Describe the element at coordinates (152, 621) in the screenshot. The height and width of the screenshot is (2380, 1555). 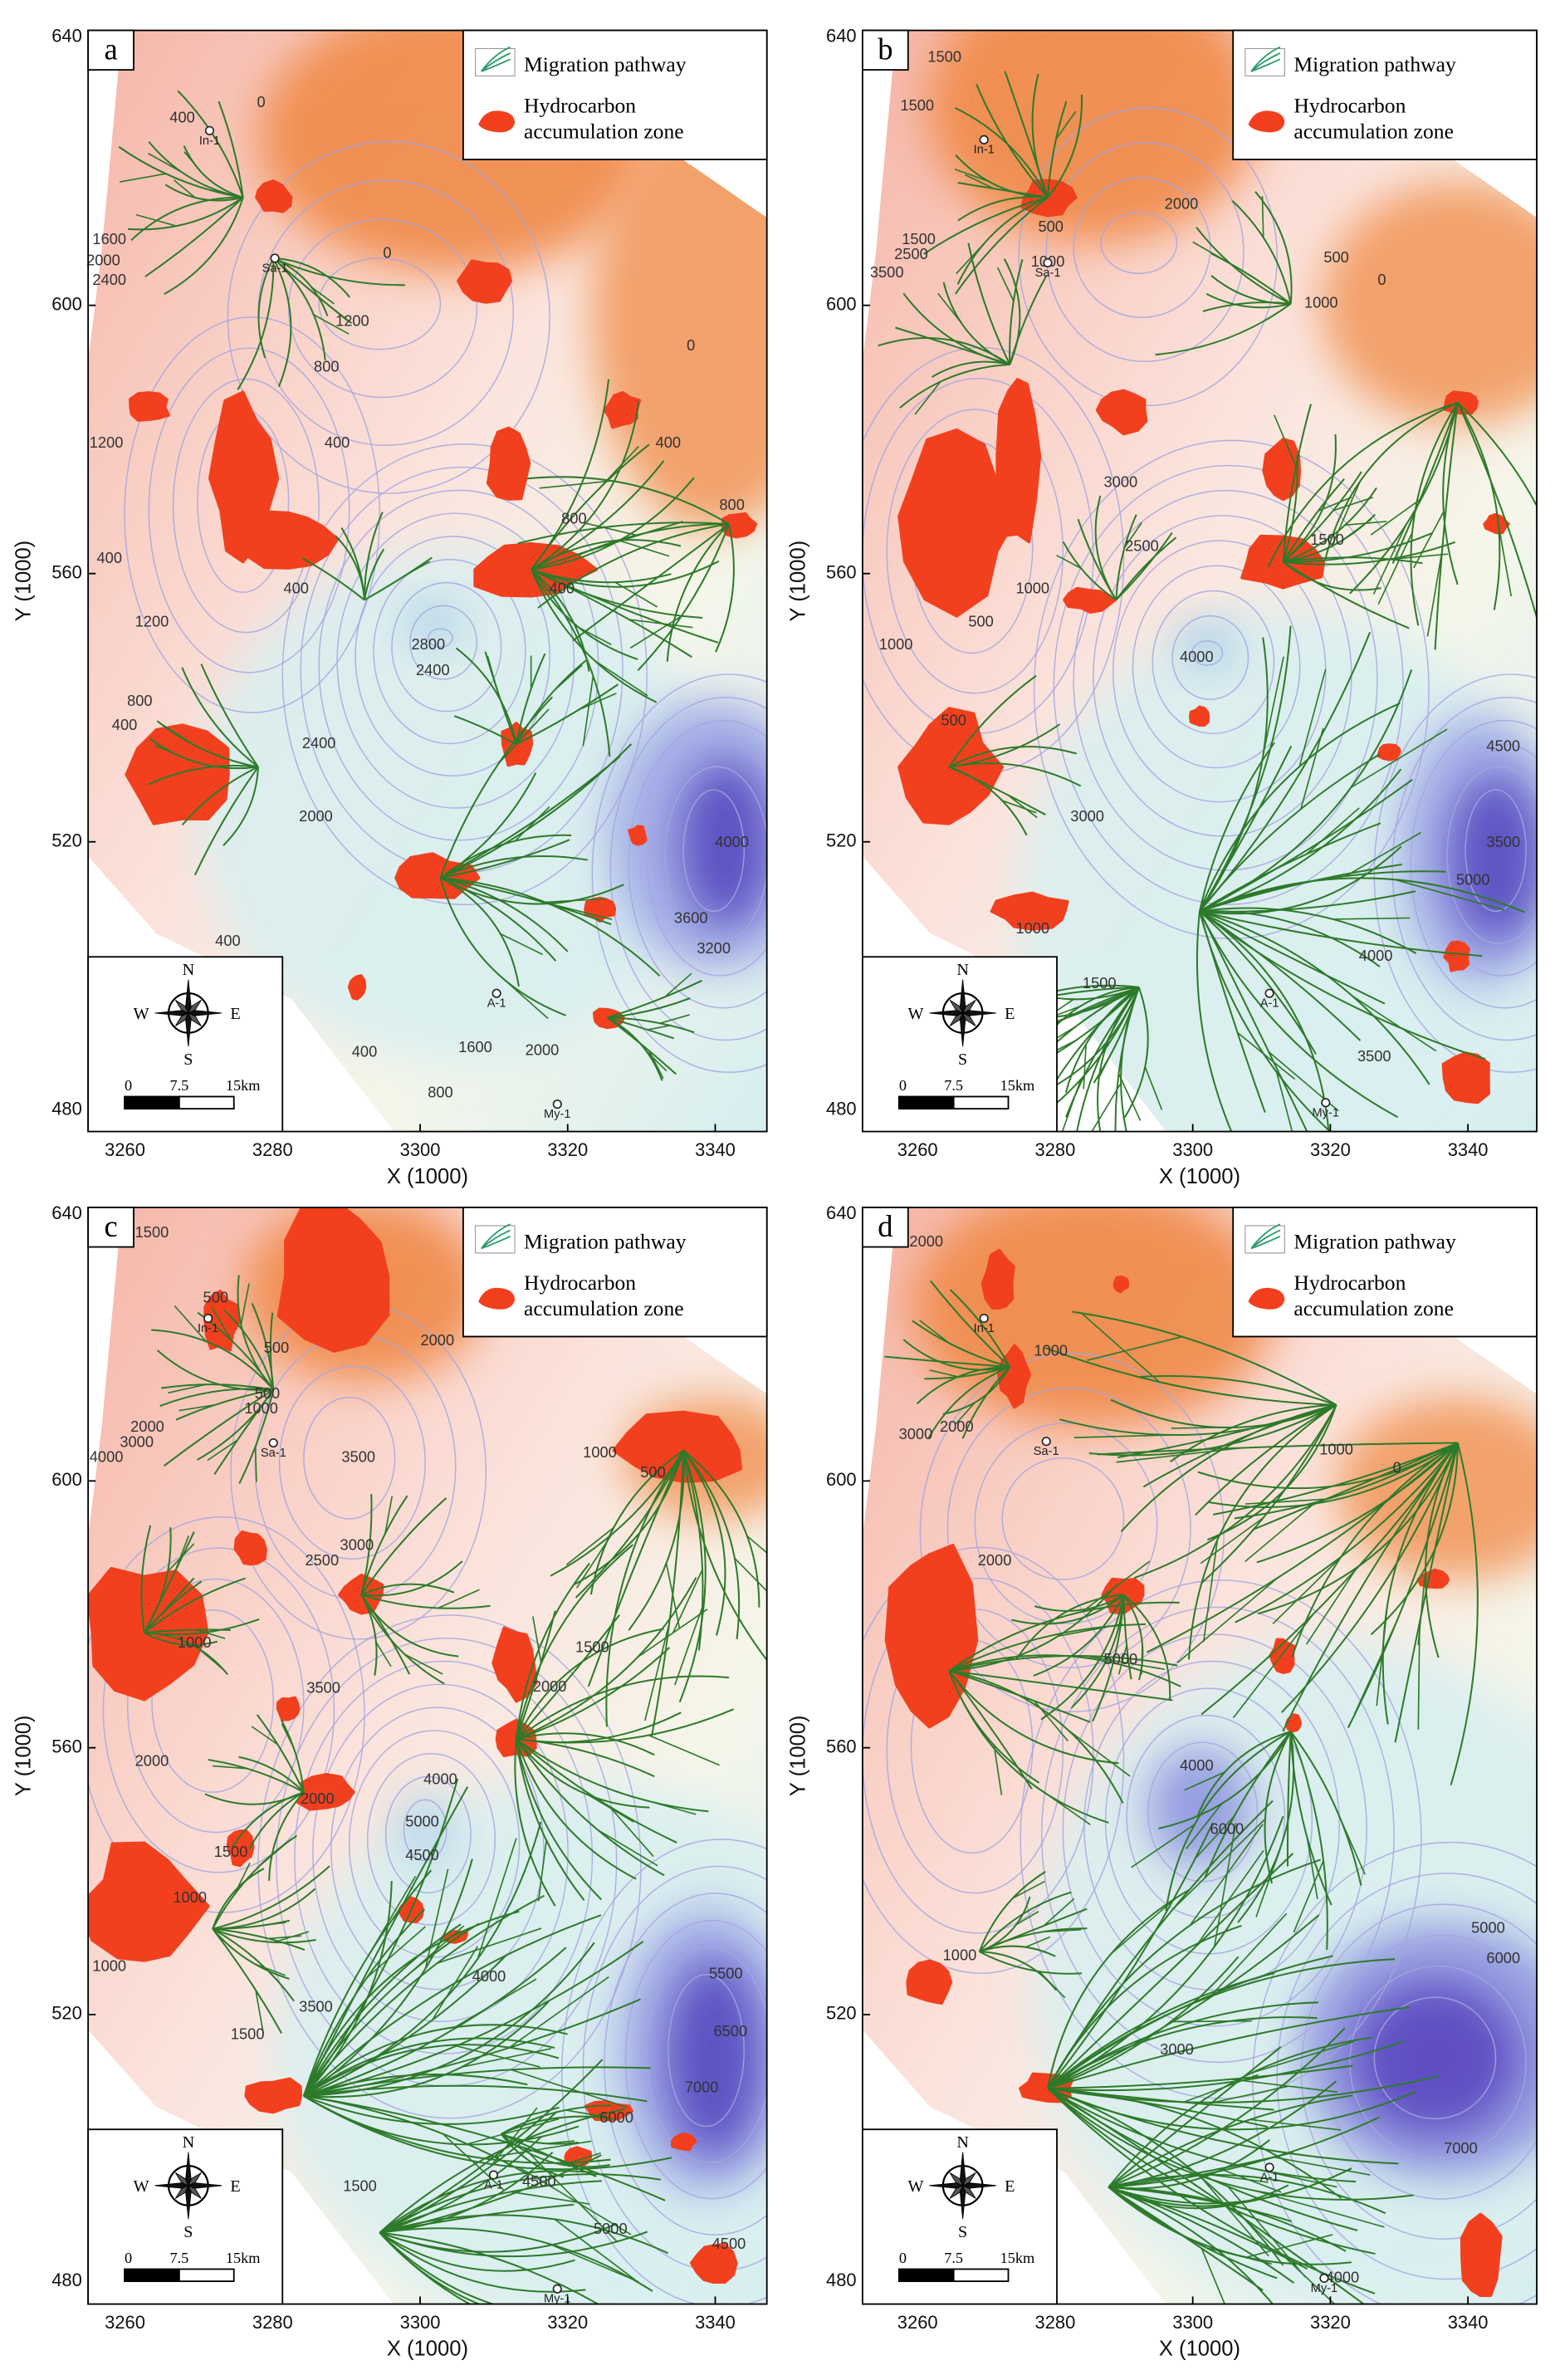
I see `contour-label: 1200` at that location.